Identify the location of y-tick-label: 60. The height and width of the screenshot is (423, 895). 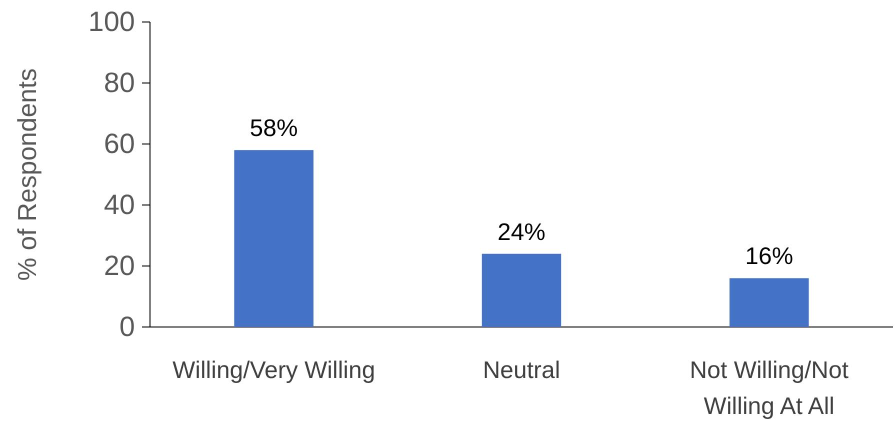
(119, 143).